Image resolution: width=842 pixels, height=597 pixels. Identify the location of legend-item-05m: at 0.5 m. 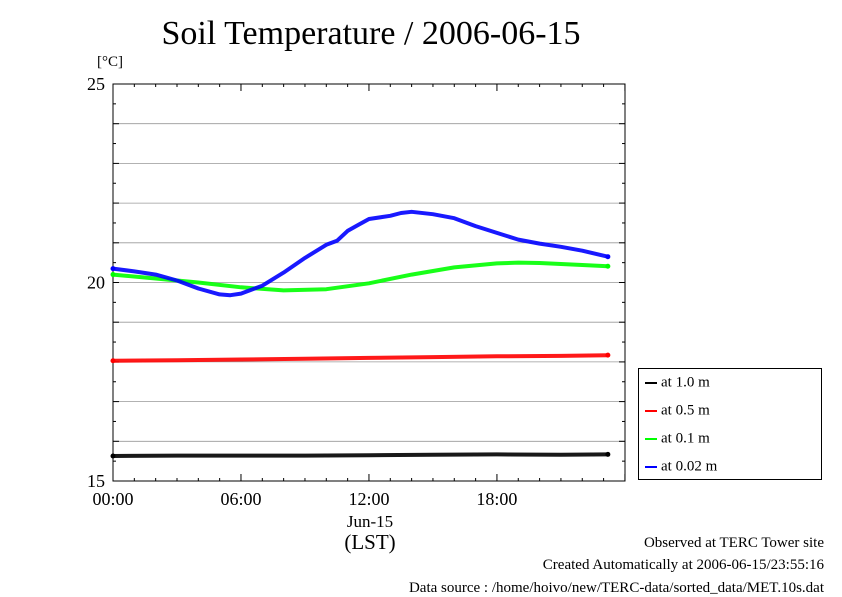
(677, 410).